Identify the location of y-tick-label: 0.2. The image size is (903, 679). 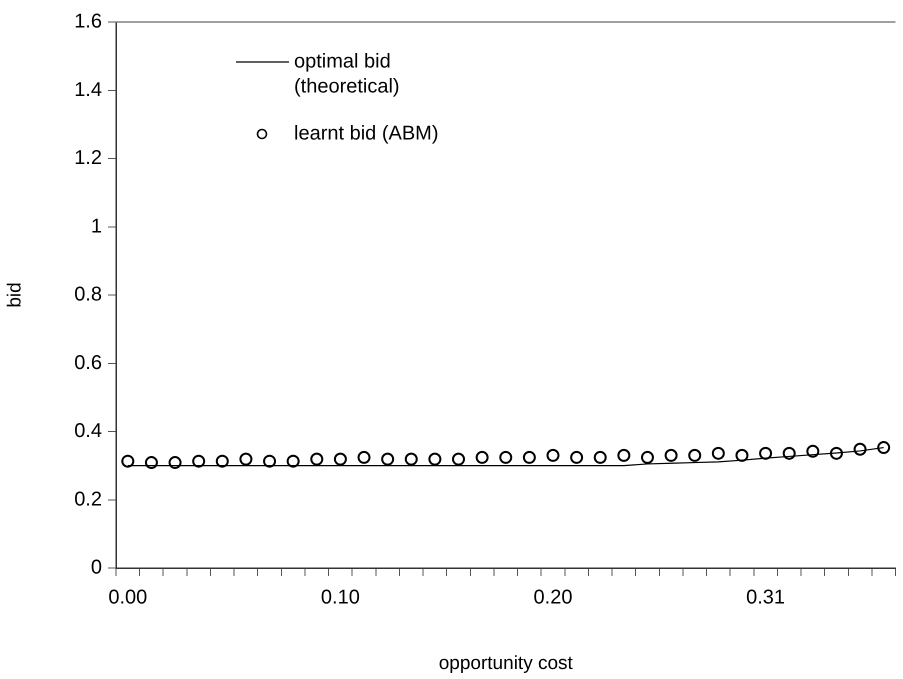
(88, 499).